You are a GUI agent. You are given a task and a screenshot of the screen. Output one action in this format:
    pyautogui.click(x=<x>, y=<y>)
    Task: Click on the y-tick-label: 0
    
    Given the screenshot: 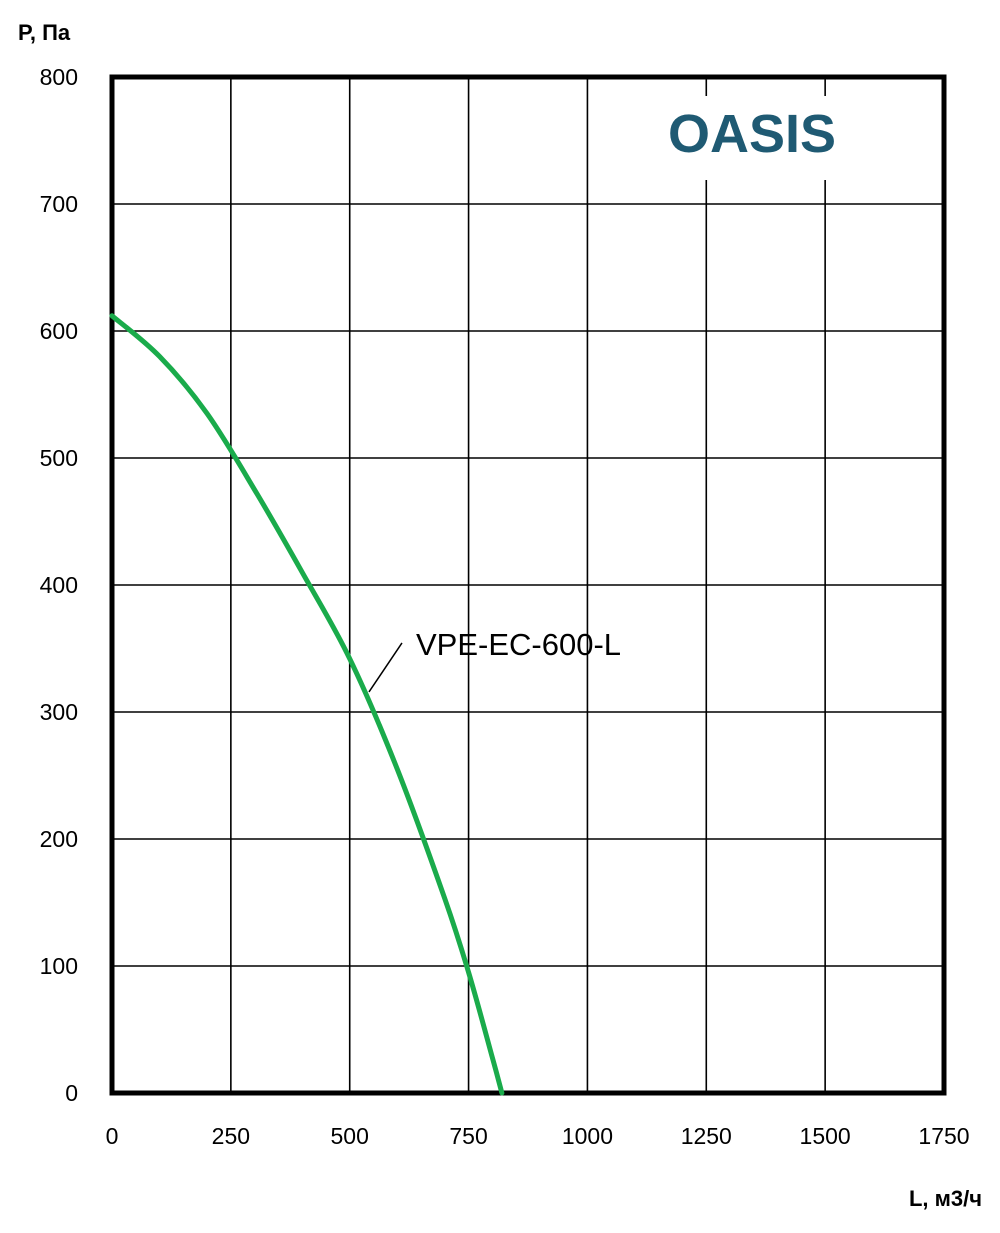 What is the action you would take?
    pyautogui.click(x=71, y=1093)
    